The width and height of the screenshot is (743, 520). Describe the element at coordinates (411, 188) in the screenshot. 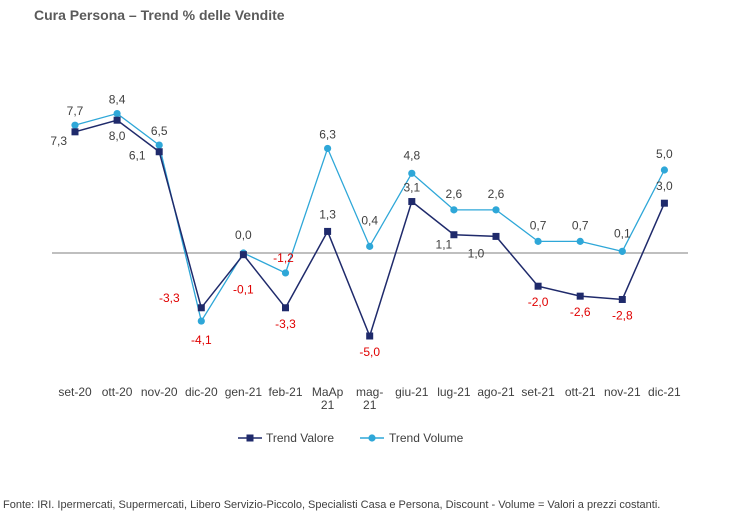

I see `trend-valore-data-label: 3,1` at that location.